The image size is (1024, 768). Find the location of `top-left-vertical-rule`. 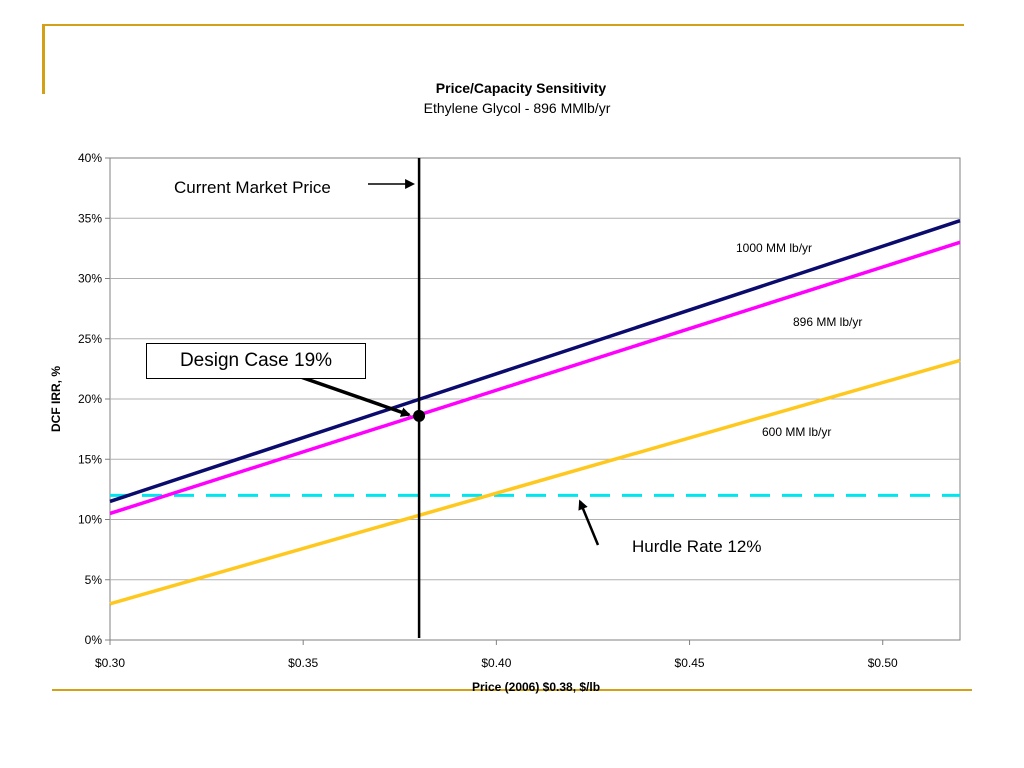

top-left-vertical-rule is located at coordinates (43, 60).